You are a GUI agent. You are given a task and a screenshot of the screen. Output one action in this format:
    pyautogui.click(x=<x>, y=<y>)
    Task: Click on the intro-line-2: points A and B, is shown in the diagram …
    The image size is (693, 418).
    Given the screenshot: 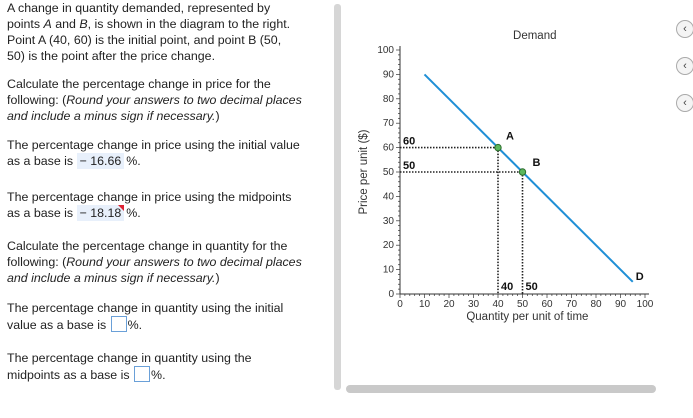 What is the action you would take?
    pyautogui.click(x=149, y=24)
    